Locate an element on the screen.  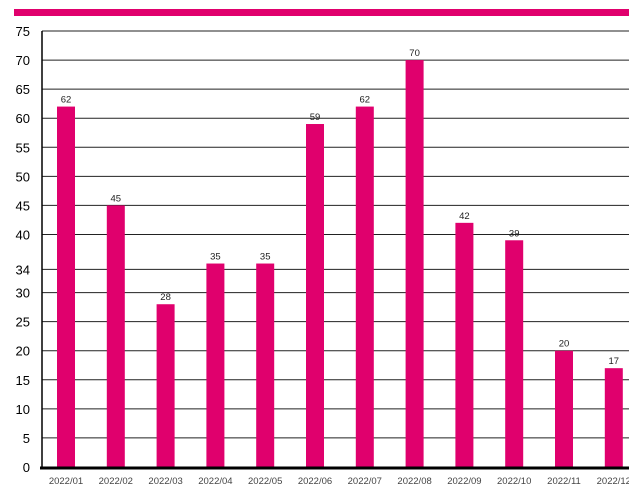
x-tick-label: 2022/12 is located at coordinates (613, 481).